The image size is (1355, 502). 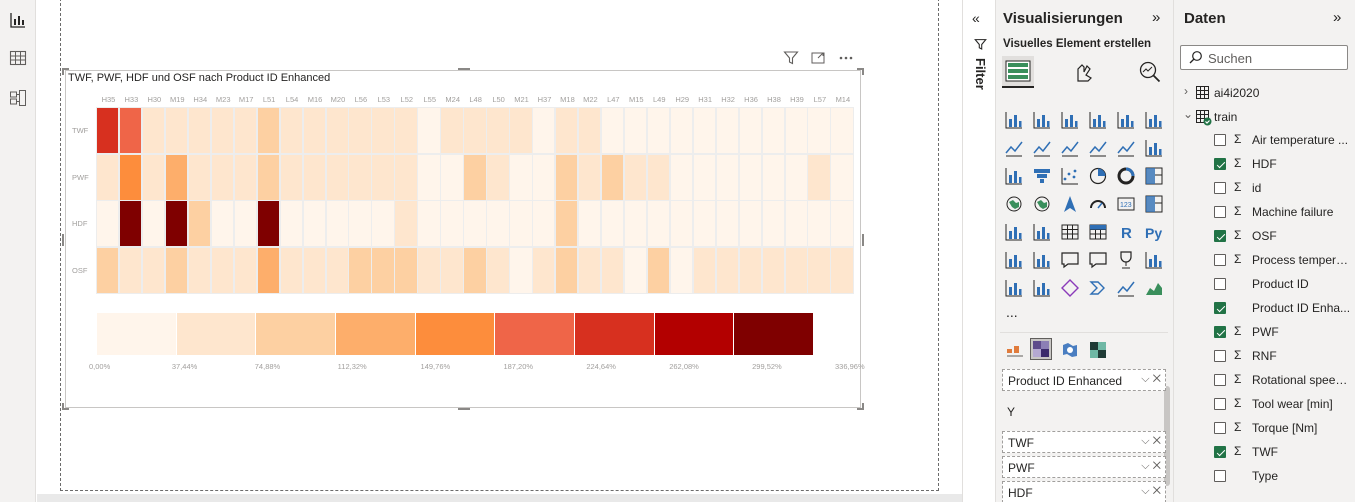 I want to click on map-icon, so click(x=1014, y=204).